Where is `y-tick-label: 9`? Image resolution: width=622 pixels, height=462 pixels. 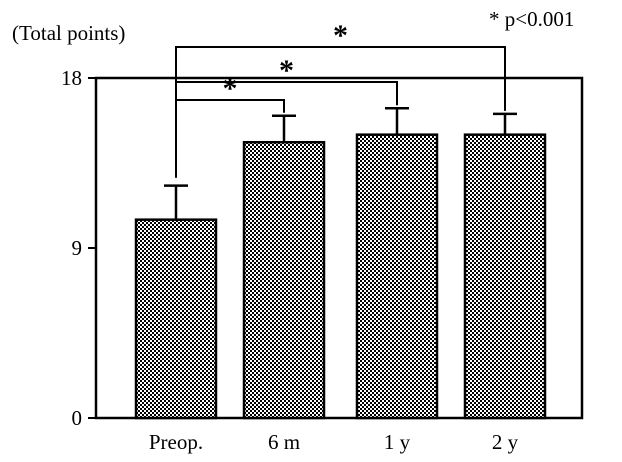 y-tick-label: 9 is located at coordinates (77, 248).